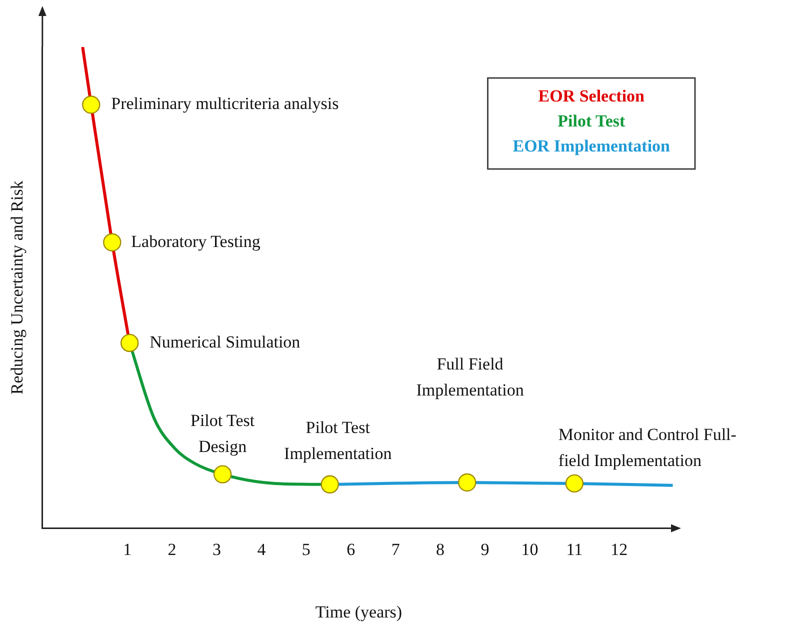  Describe the element at coordinates (172, 549) in the screenshot. I see `x-tick-label: 2` at that location.